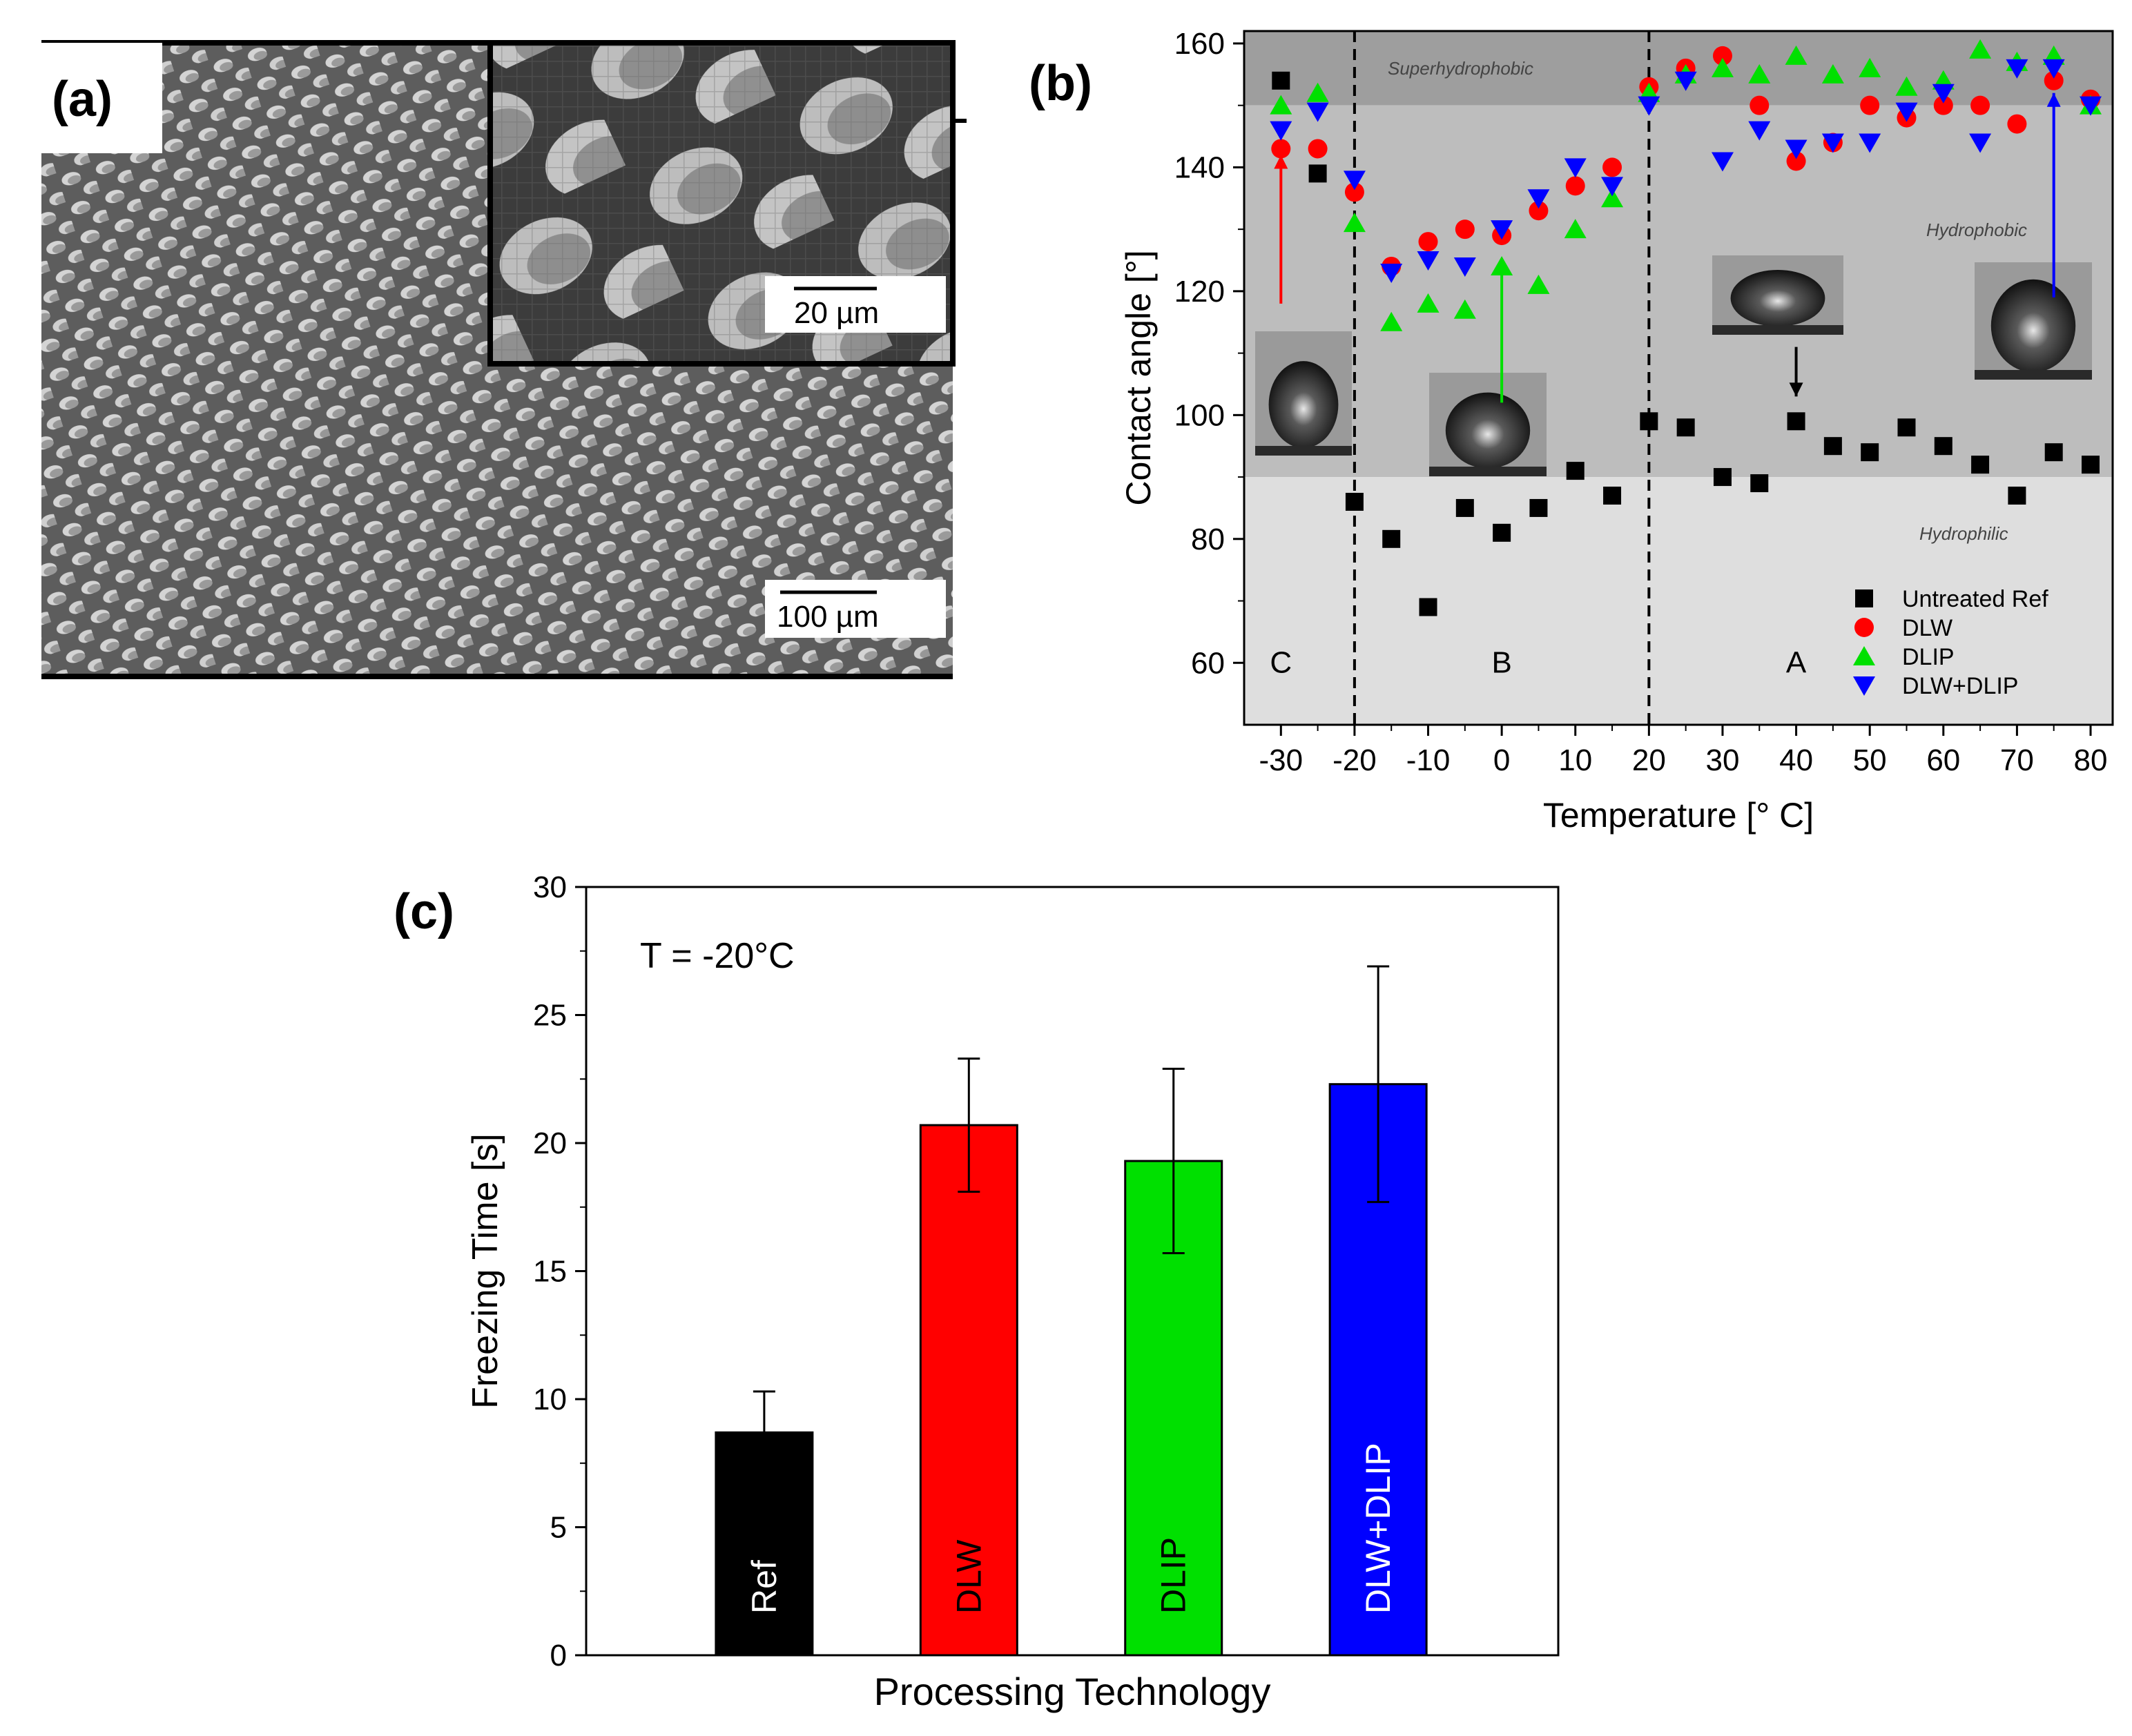 This screenshot has height=1736, width=2132. What do you see at coordinates (1502, 760) in the screenshot?
I see `x-tick-label: 0` at bounding box center [1502, 760].